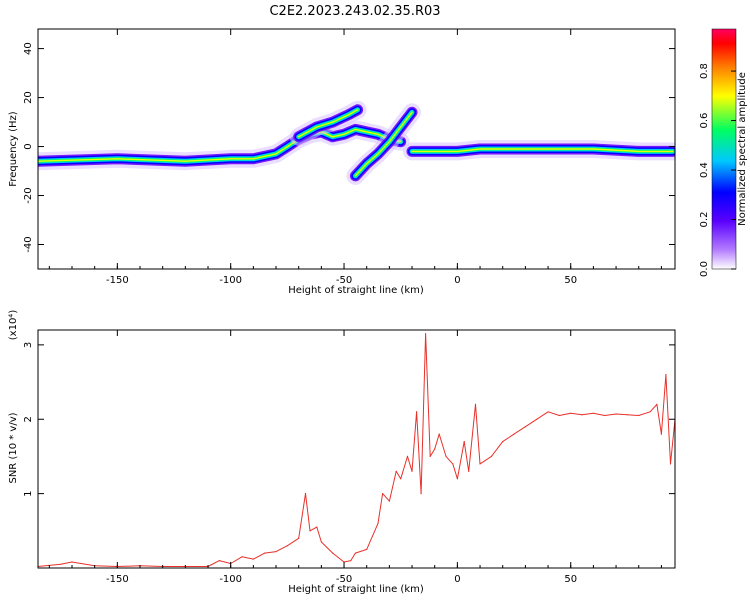 The height and width of the screenshot is (600, 750). Describe the element at coordinates (704, 269) in the screenshot. I see `colorbar-tick-label: 0.0` at that location.